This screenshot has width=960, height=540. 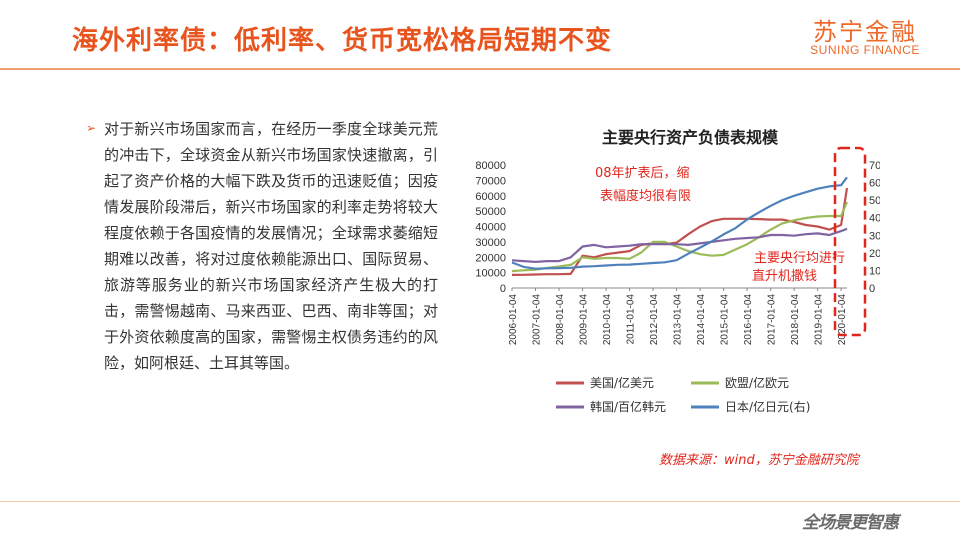 I want to click on x-tick-label: 2008-01-04, so click(x=560, y=320).